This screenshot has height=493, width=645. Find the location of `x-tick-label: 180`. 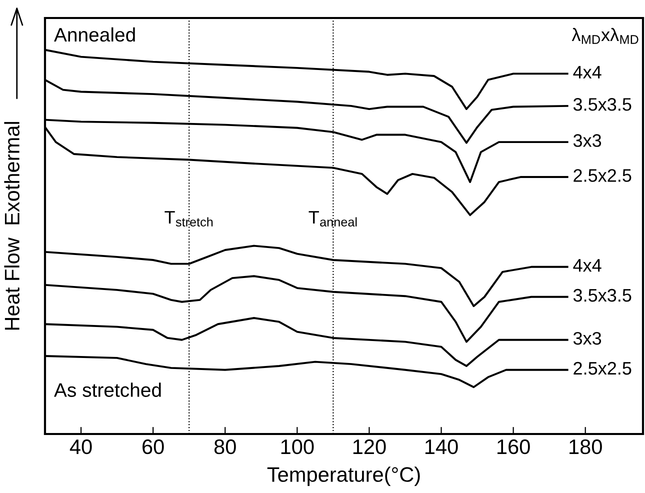

x-tick-label: 180 is located at coordinates (586, 446).